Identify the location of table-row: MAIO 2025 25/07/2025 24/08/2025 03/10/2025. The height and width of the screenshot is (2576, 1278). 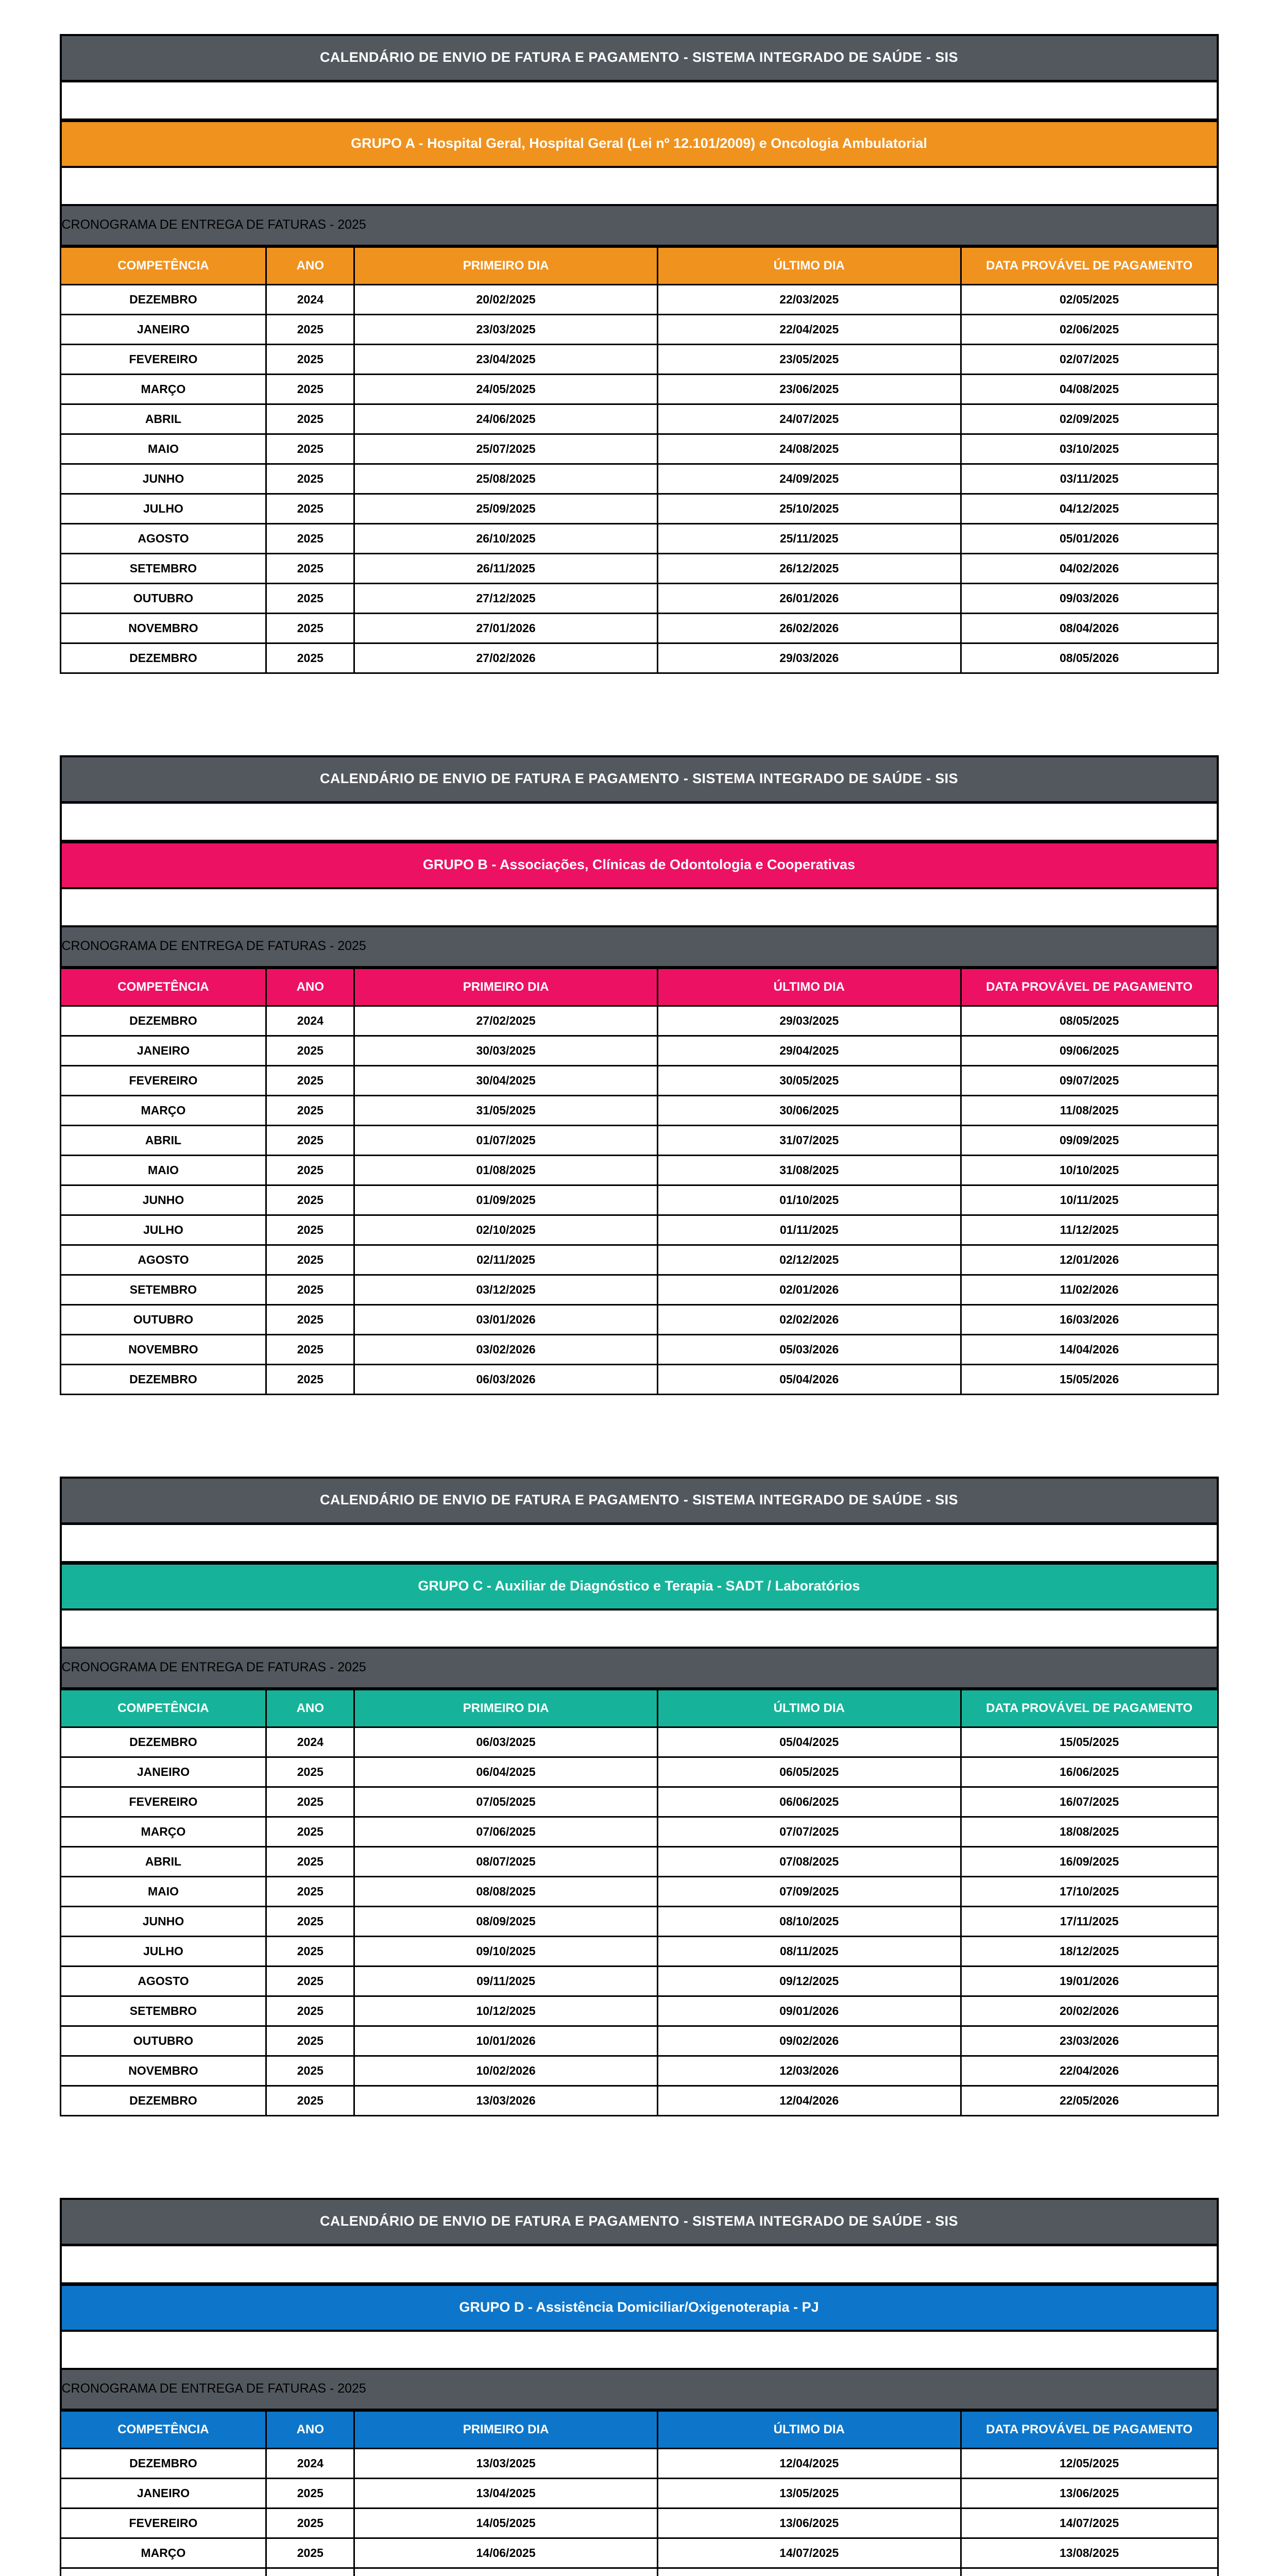
(639, 449).